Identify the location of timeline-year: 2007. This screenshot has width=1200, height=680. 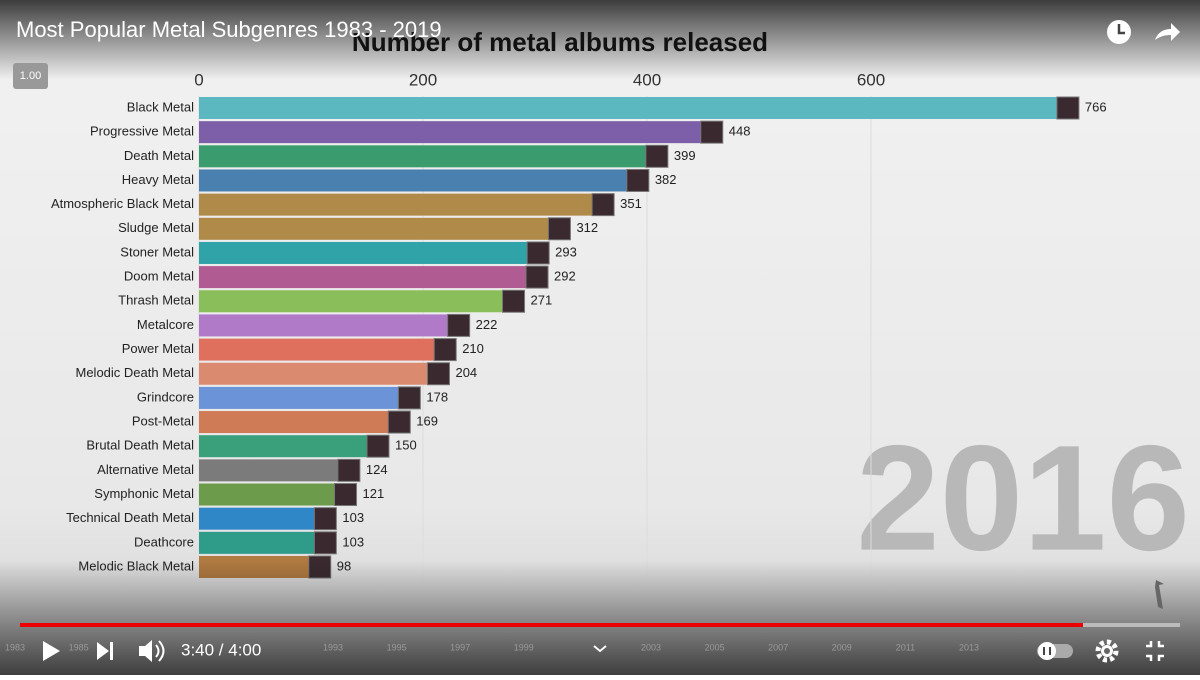
(778, 647).